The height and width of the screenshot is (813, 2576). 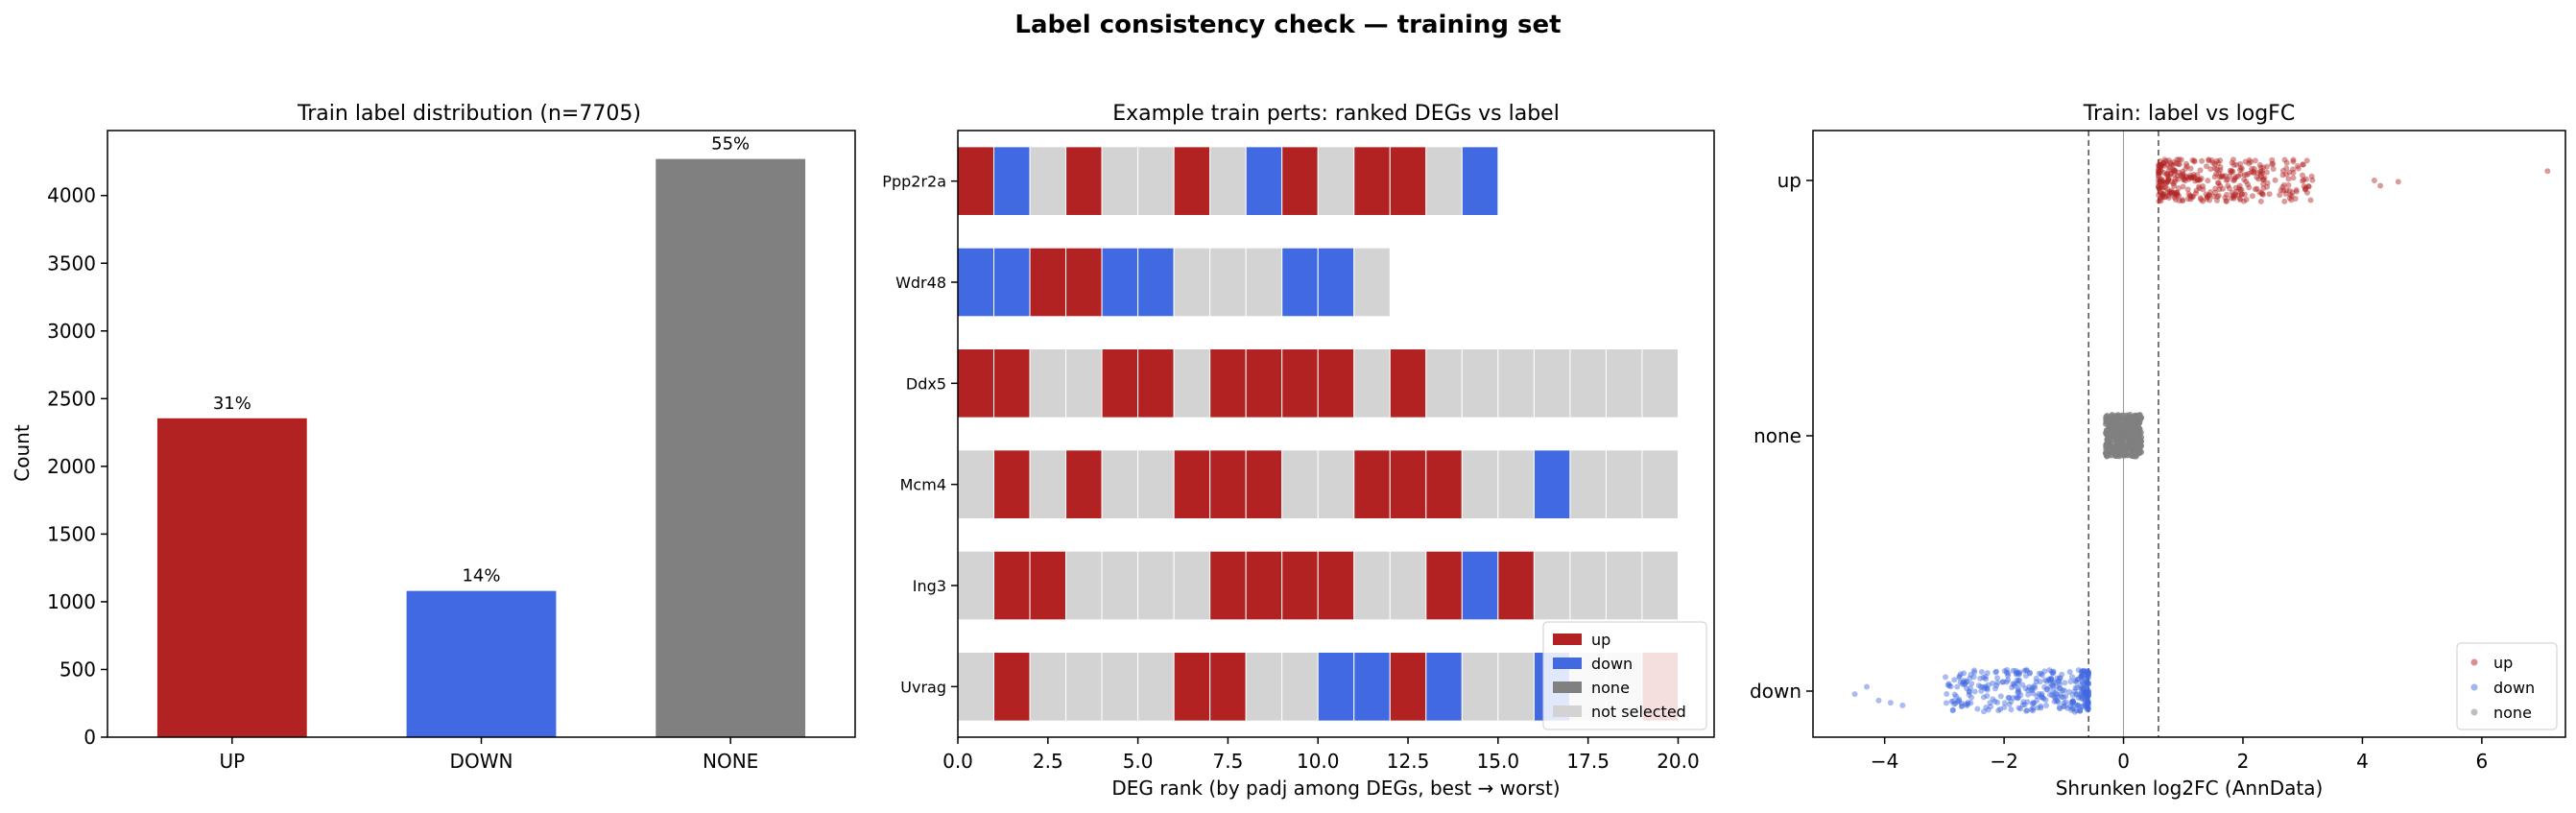 I want to click on legend-label: up, so click(x=2503, y=663).